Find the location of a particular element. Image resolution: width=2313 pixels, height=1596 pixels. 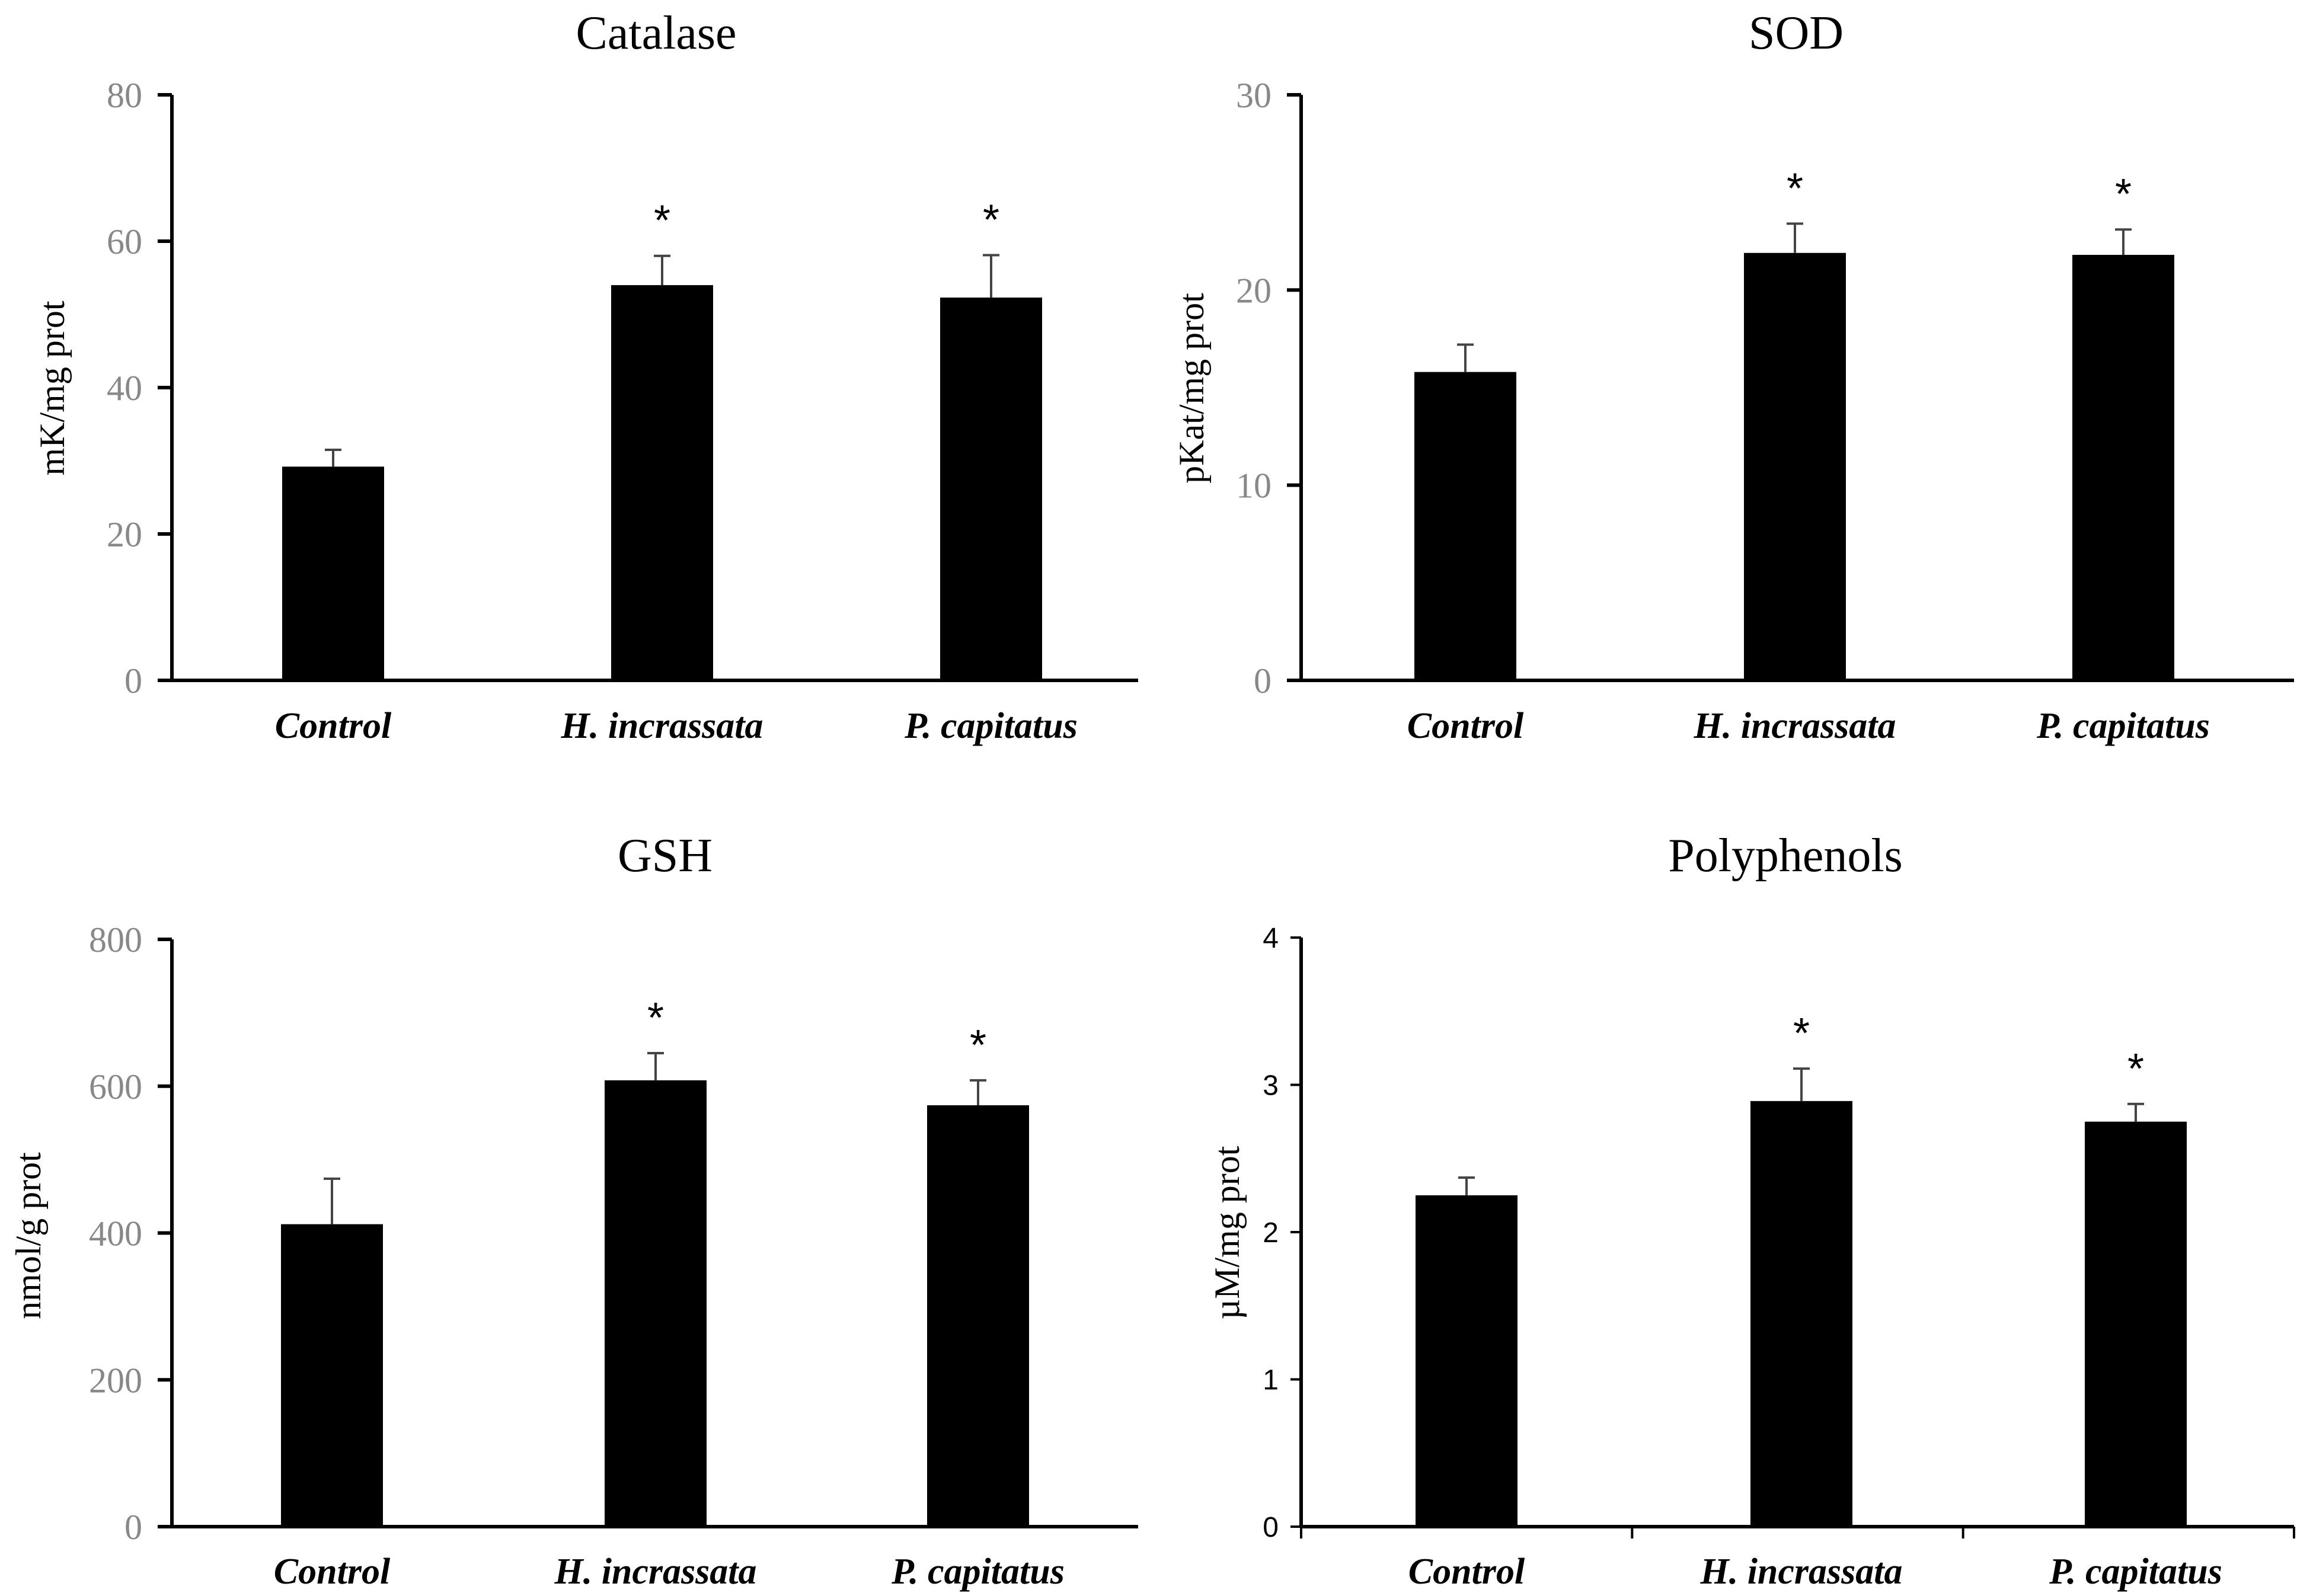

y-axis-label: µM/mg prot is located at coordinates (1227, 1232).